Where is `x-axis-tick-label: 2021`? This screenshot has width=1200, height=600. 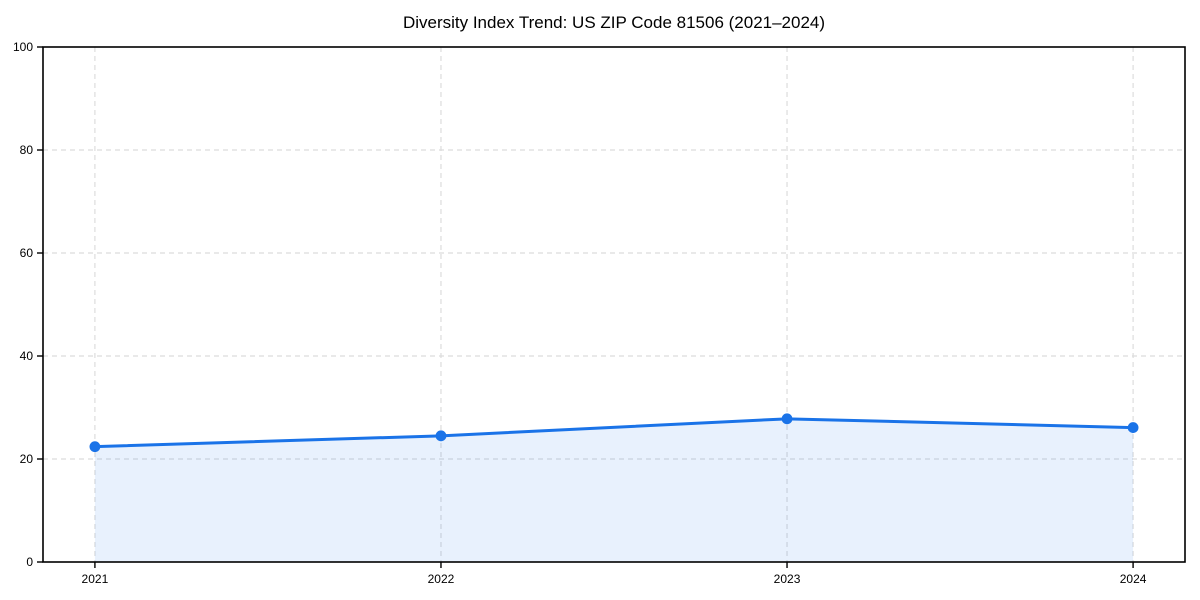
x-axis-tick-label: 2021 is located at coordinates (95, 579).